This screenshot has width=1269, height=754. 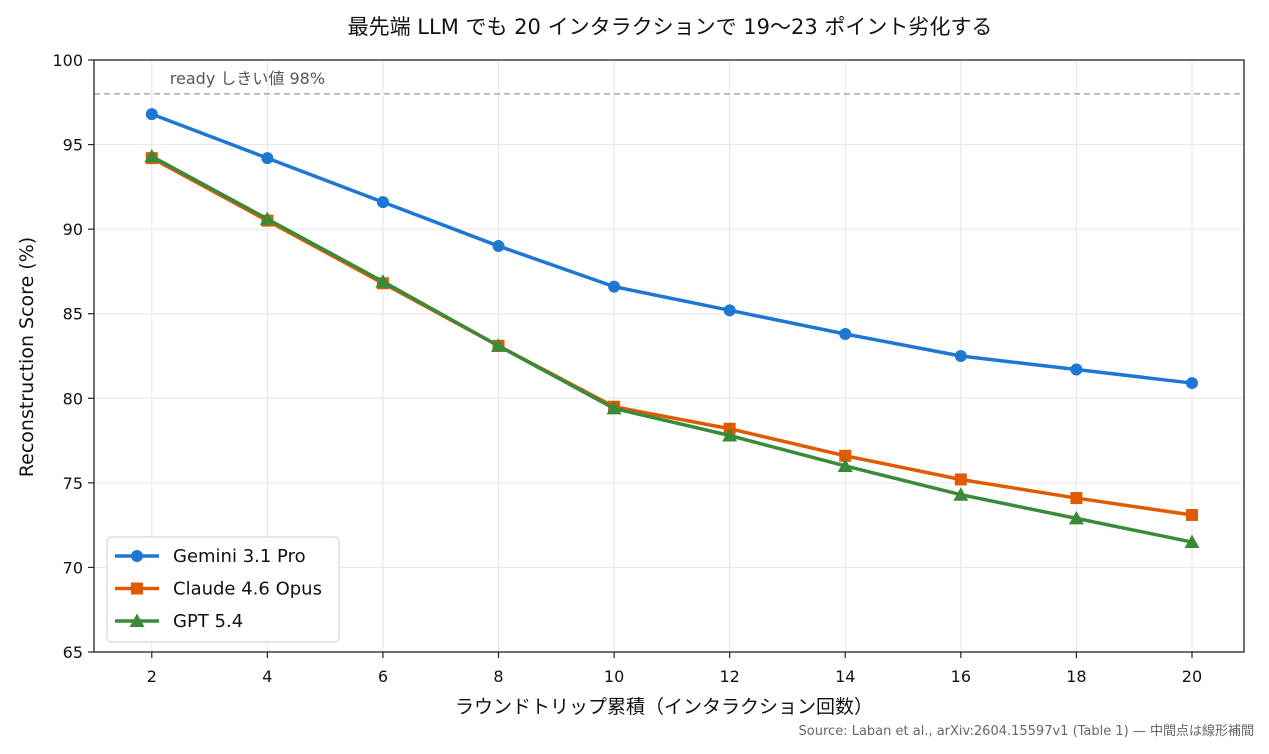 What do you see at coordinates (1076, 676) in the screenshot?
I see `x-tick-label: 18` at bounding box center [1076, 676].